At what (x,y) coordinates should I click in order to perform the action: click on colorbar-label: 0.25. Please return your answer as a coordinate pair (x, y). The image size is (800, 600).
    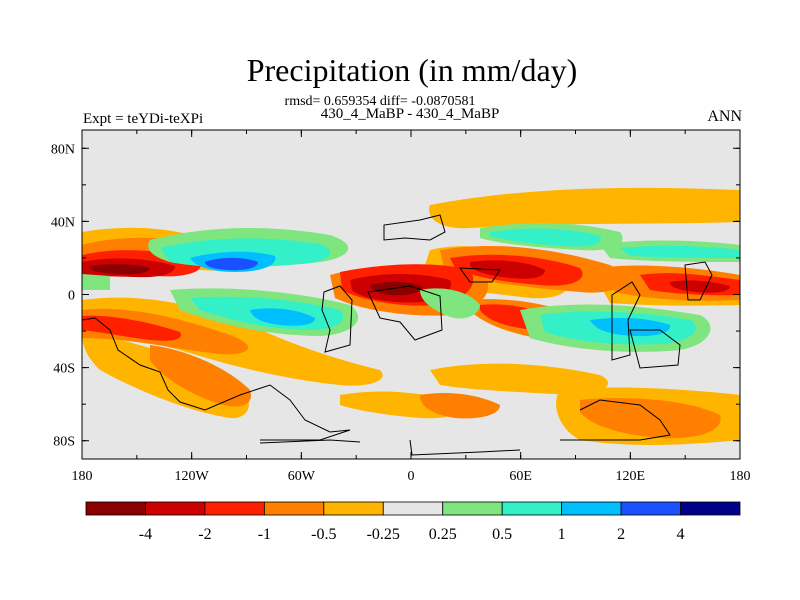
    Looking at the image, I should click on (443, 534).